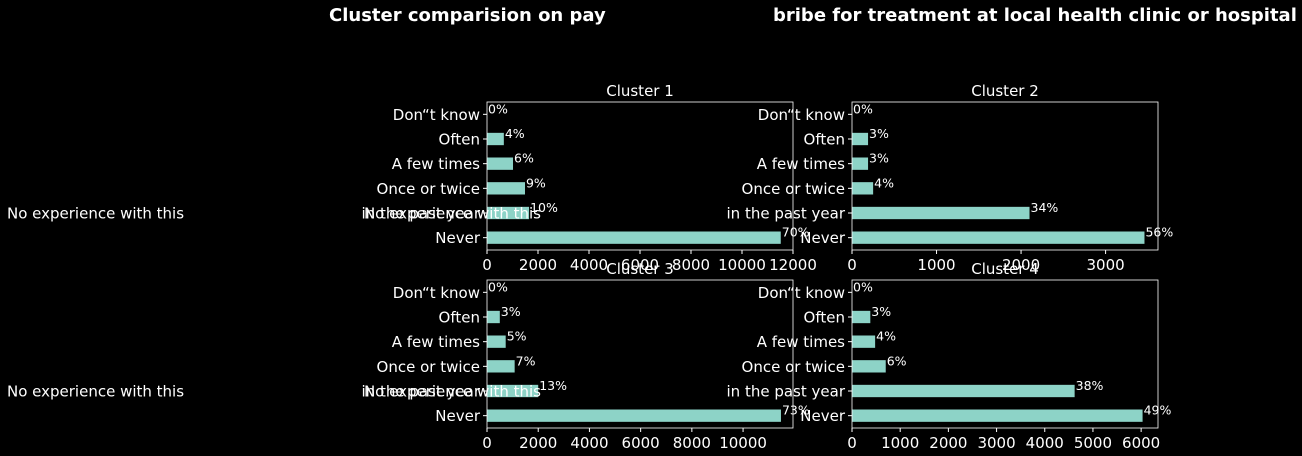 The height and width of the screenshot is (456, 1302). What do you see at coordinates (1045, 207) in the screenshot?
I see `bar-percent-label: 34%` at bounding box center [1045, 207].